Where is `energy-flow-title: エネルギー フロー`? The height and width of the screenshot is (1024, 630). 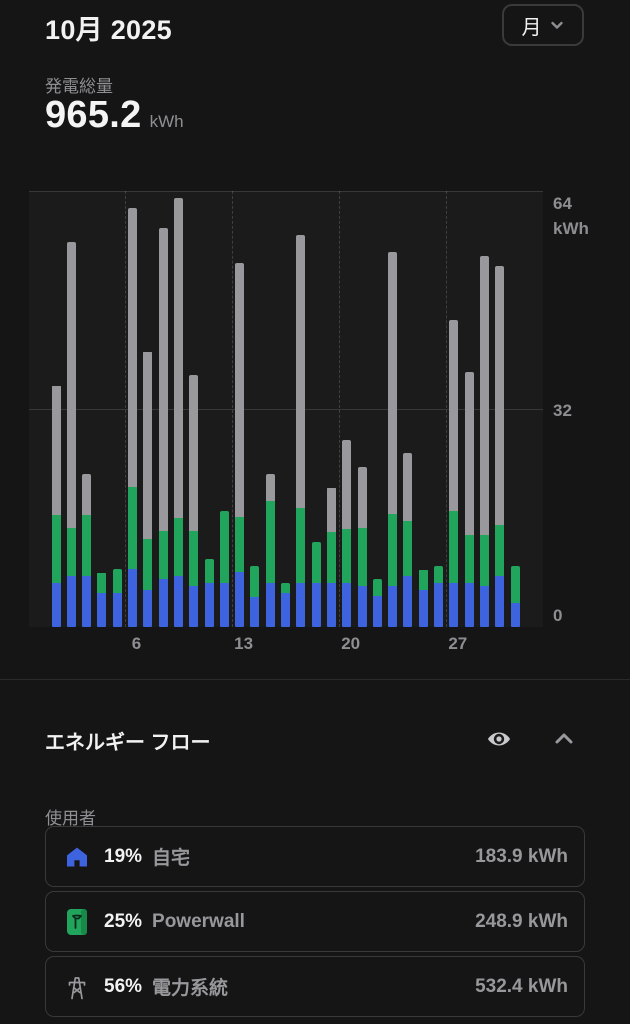
energy-flow-title: エネルギー フロー is located at coordinates (128, 743).